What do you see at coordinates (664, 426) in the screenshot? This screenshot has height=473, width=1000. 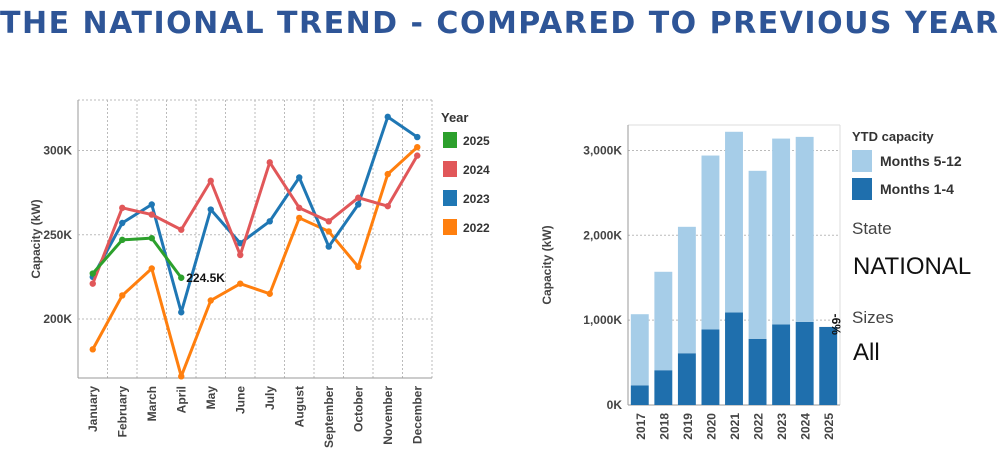 I see `x-tick-label: 2018` at bounding box center [664, 426].